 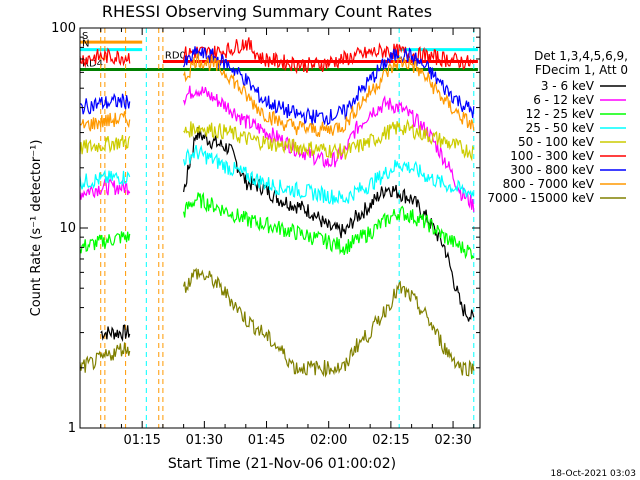 I want to click on legend-entry-label: 25 - 50 keV, so click(x=560, y=128).